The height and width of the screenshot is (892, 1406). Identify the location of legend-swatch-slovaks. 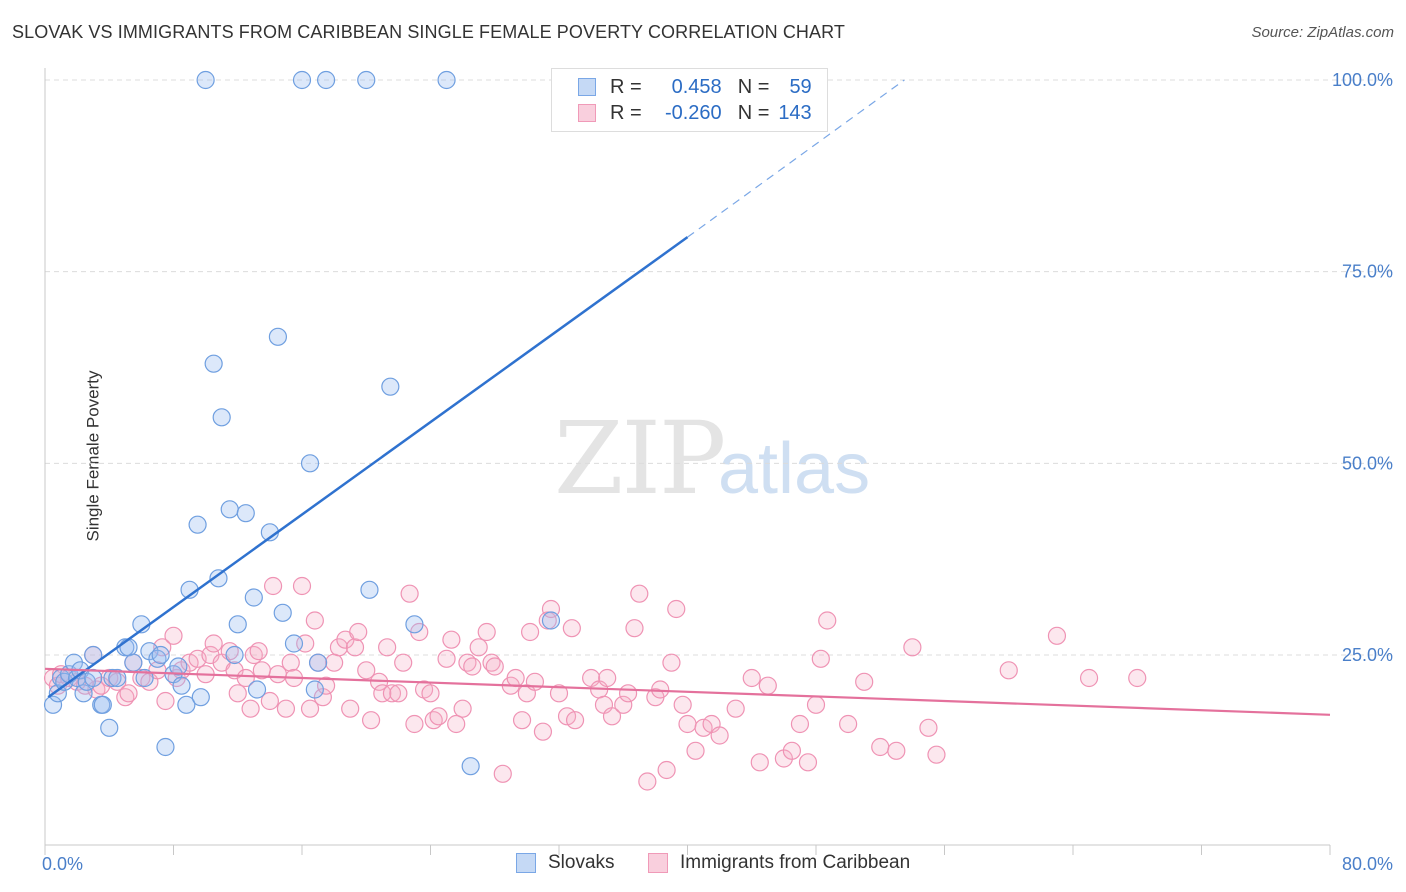
(526, 863).